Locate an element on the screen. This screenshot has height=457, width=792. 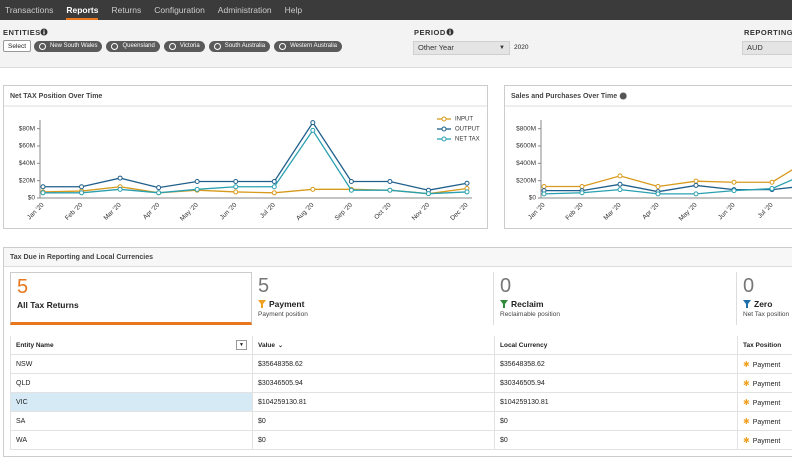
nav-item: Returns is located at coordinates (126, 10).